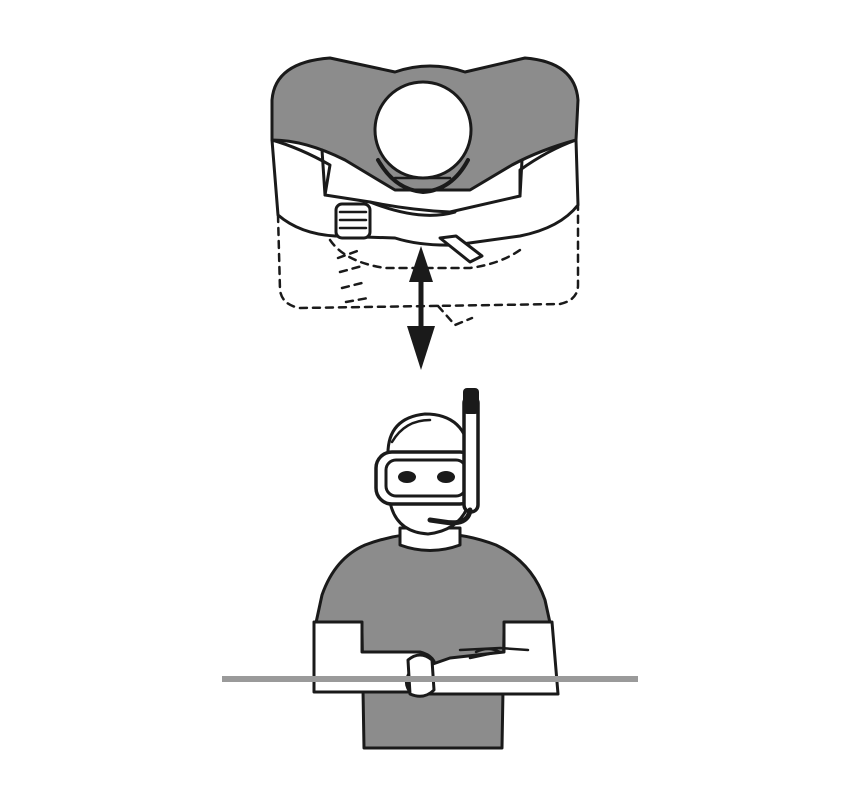  Describe the element at coordinates (423, 130) in the screenshot. I see `head-top` at that location.